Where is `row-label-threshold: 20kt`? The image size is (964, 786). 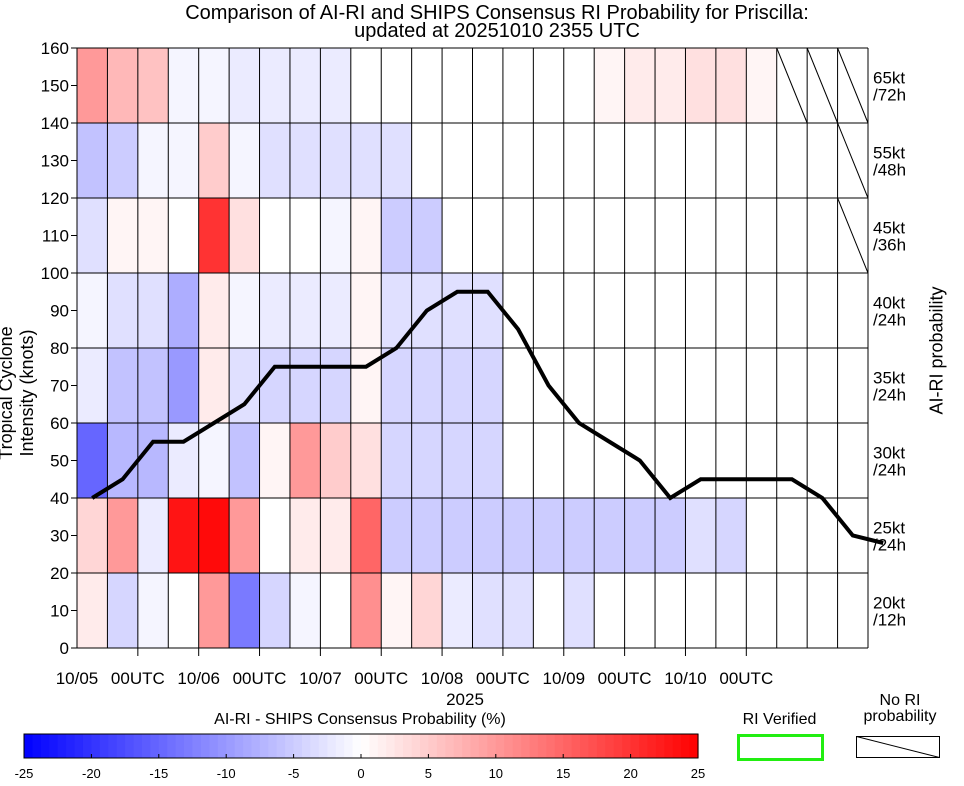
row-label-threshold: 20kt is located at coordinates (889, 603).